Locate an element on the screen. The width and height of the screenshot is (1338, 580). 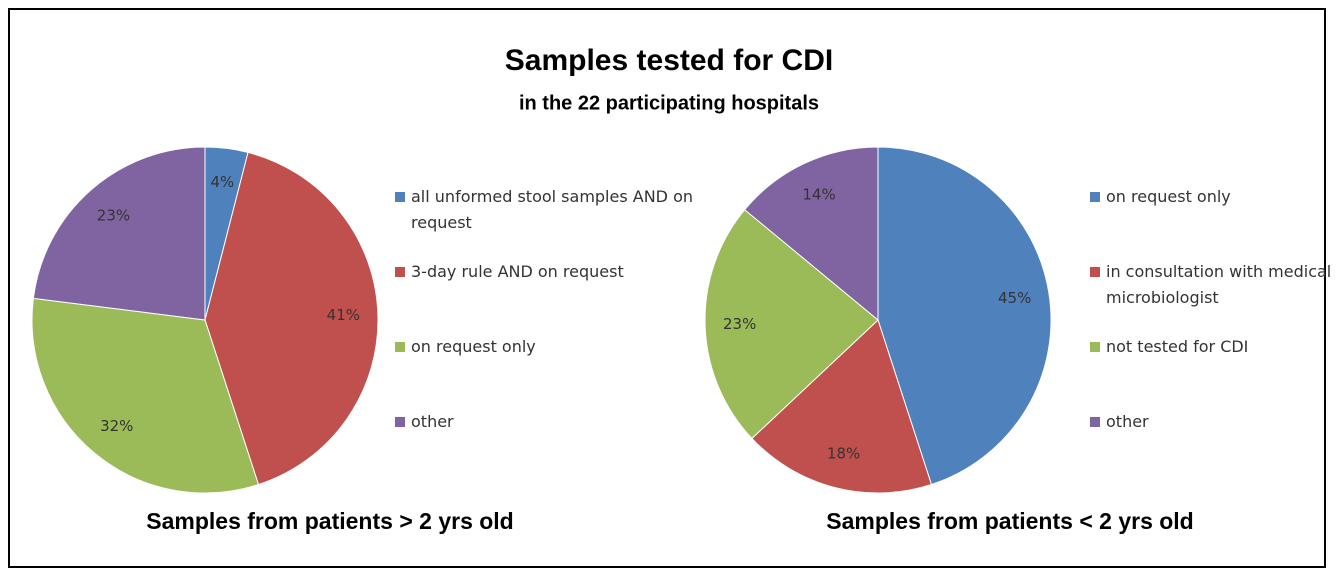
data-label: 4% is located at coordinates (222, 182).